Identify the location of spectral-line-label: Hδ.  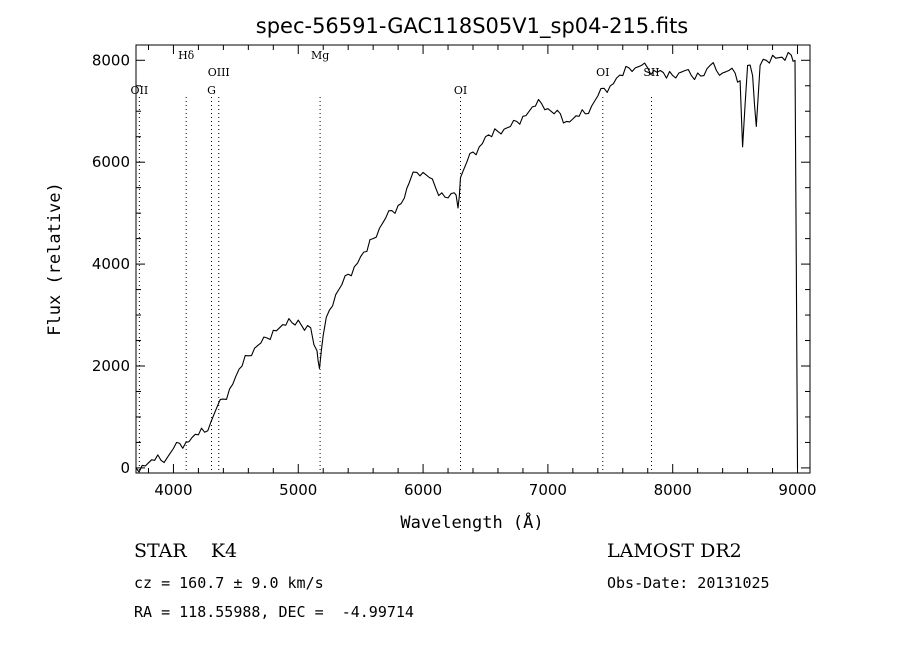
(186, 55).